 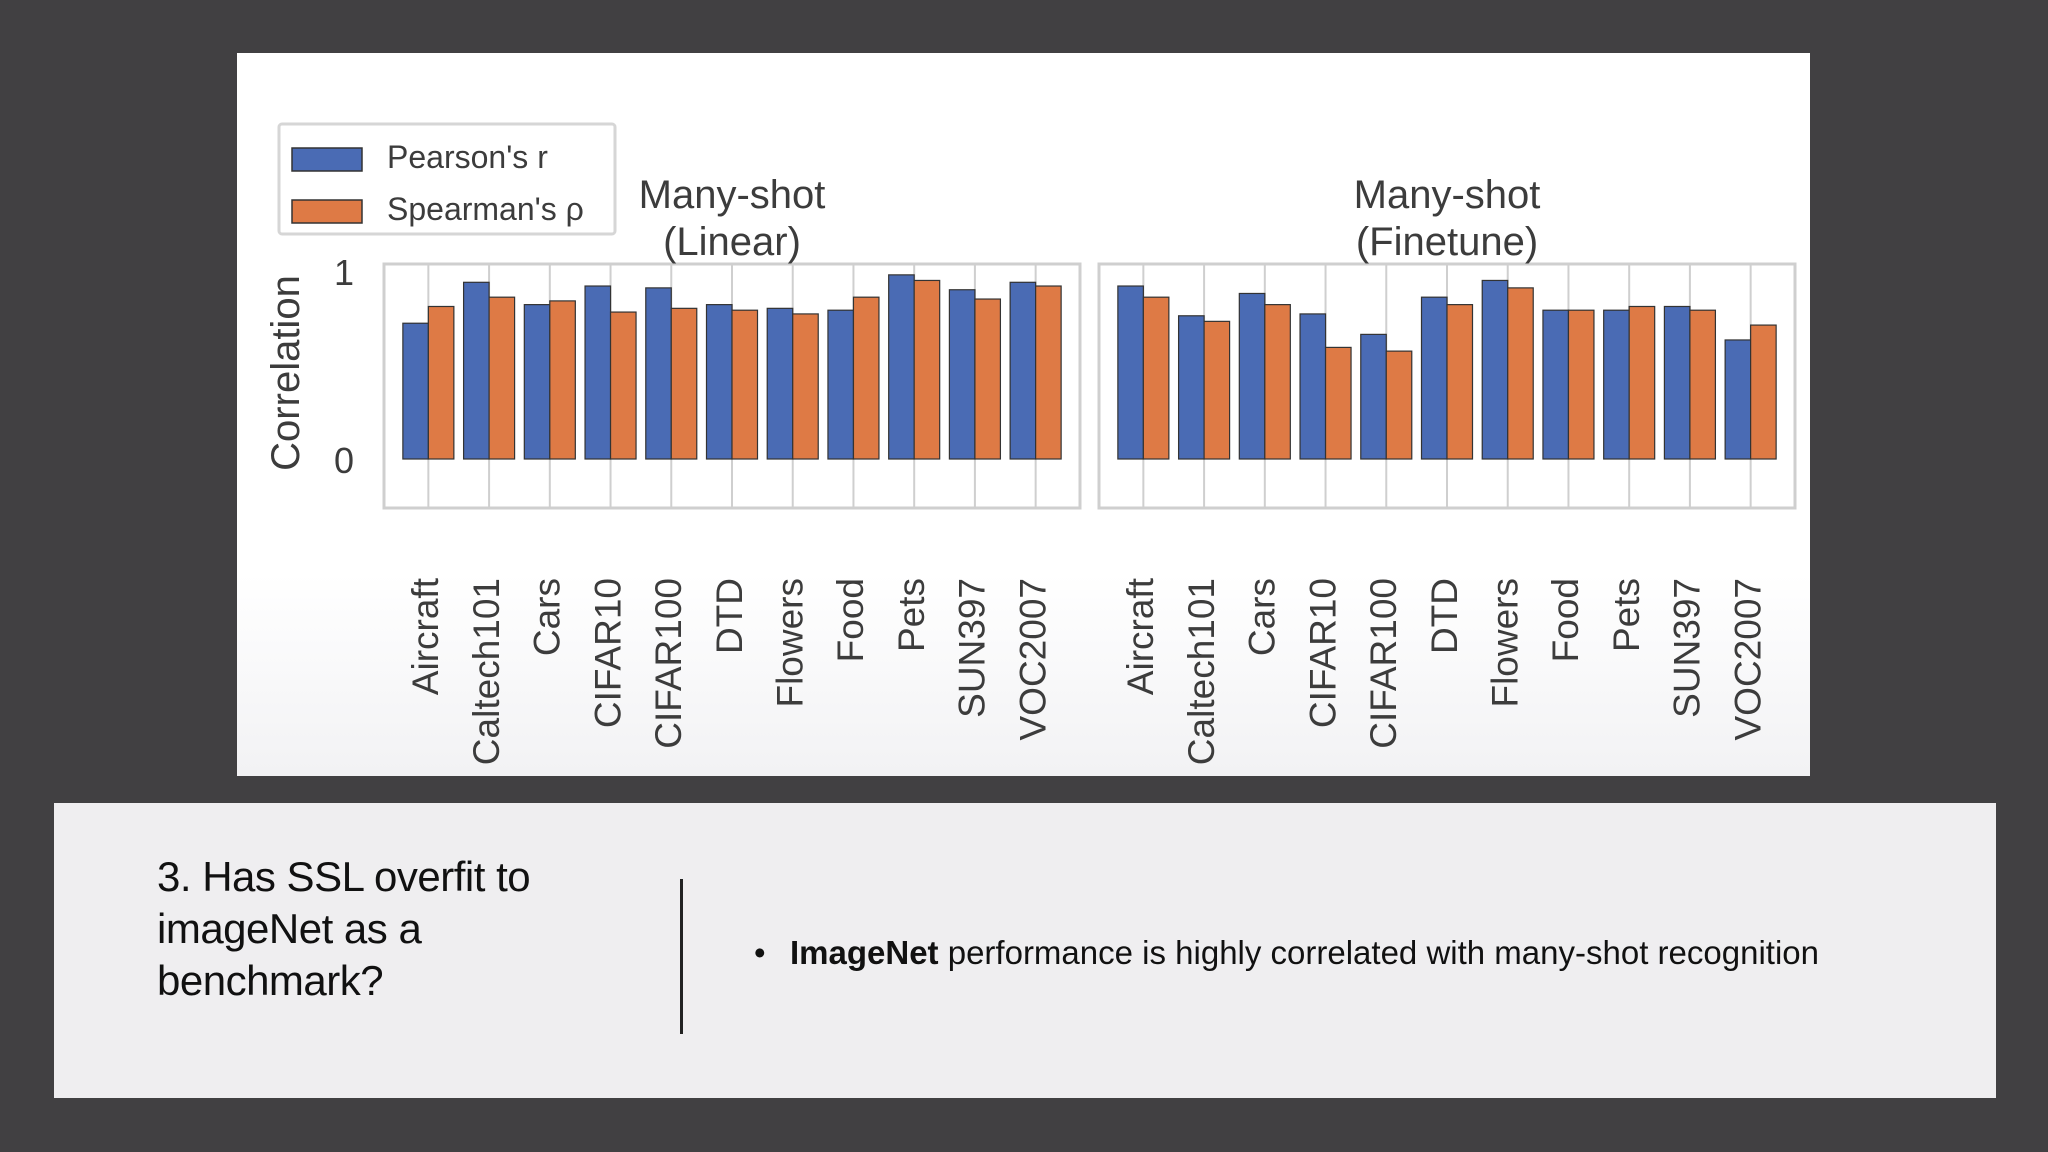 What do you see at coordinates (1447, 242) in the screenshot?
I see `subplot-title-line: (Finetune)` at bounding box center [1447, 242].